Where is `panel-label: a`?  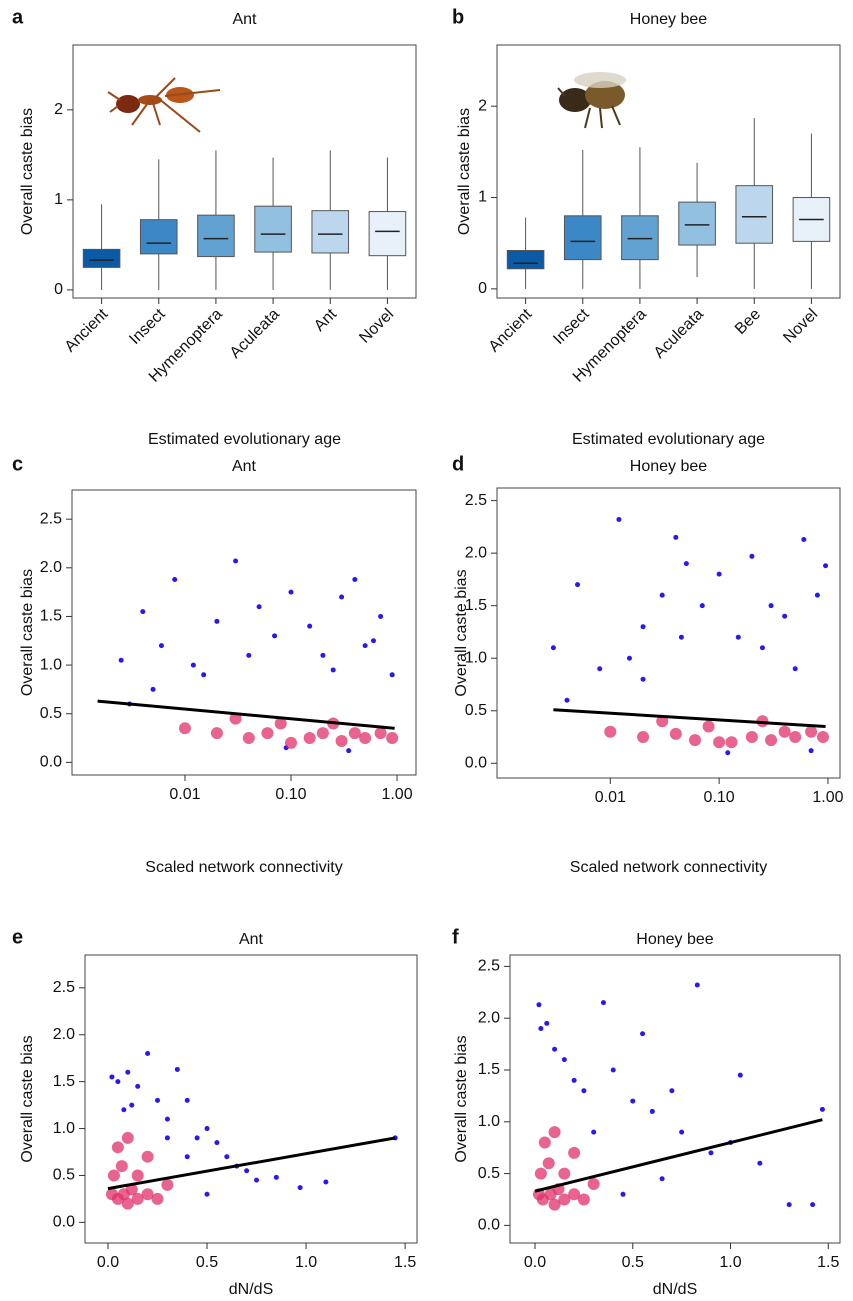
panel-label: a is located at coordinates (18, 17).